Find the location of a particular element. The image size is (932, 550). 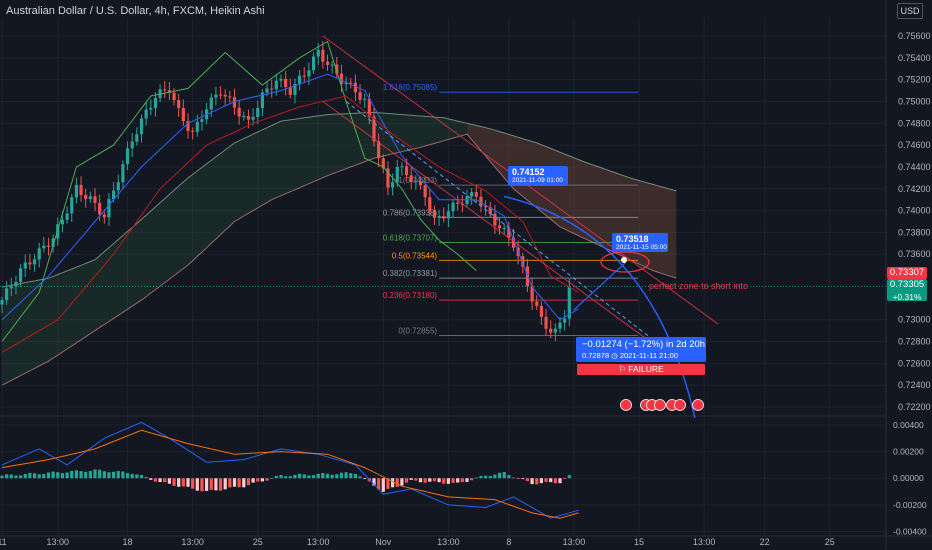

target-price-label: 0.73518 2021-11-15 05:00 is located at coordinates (640, 242).